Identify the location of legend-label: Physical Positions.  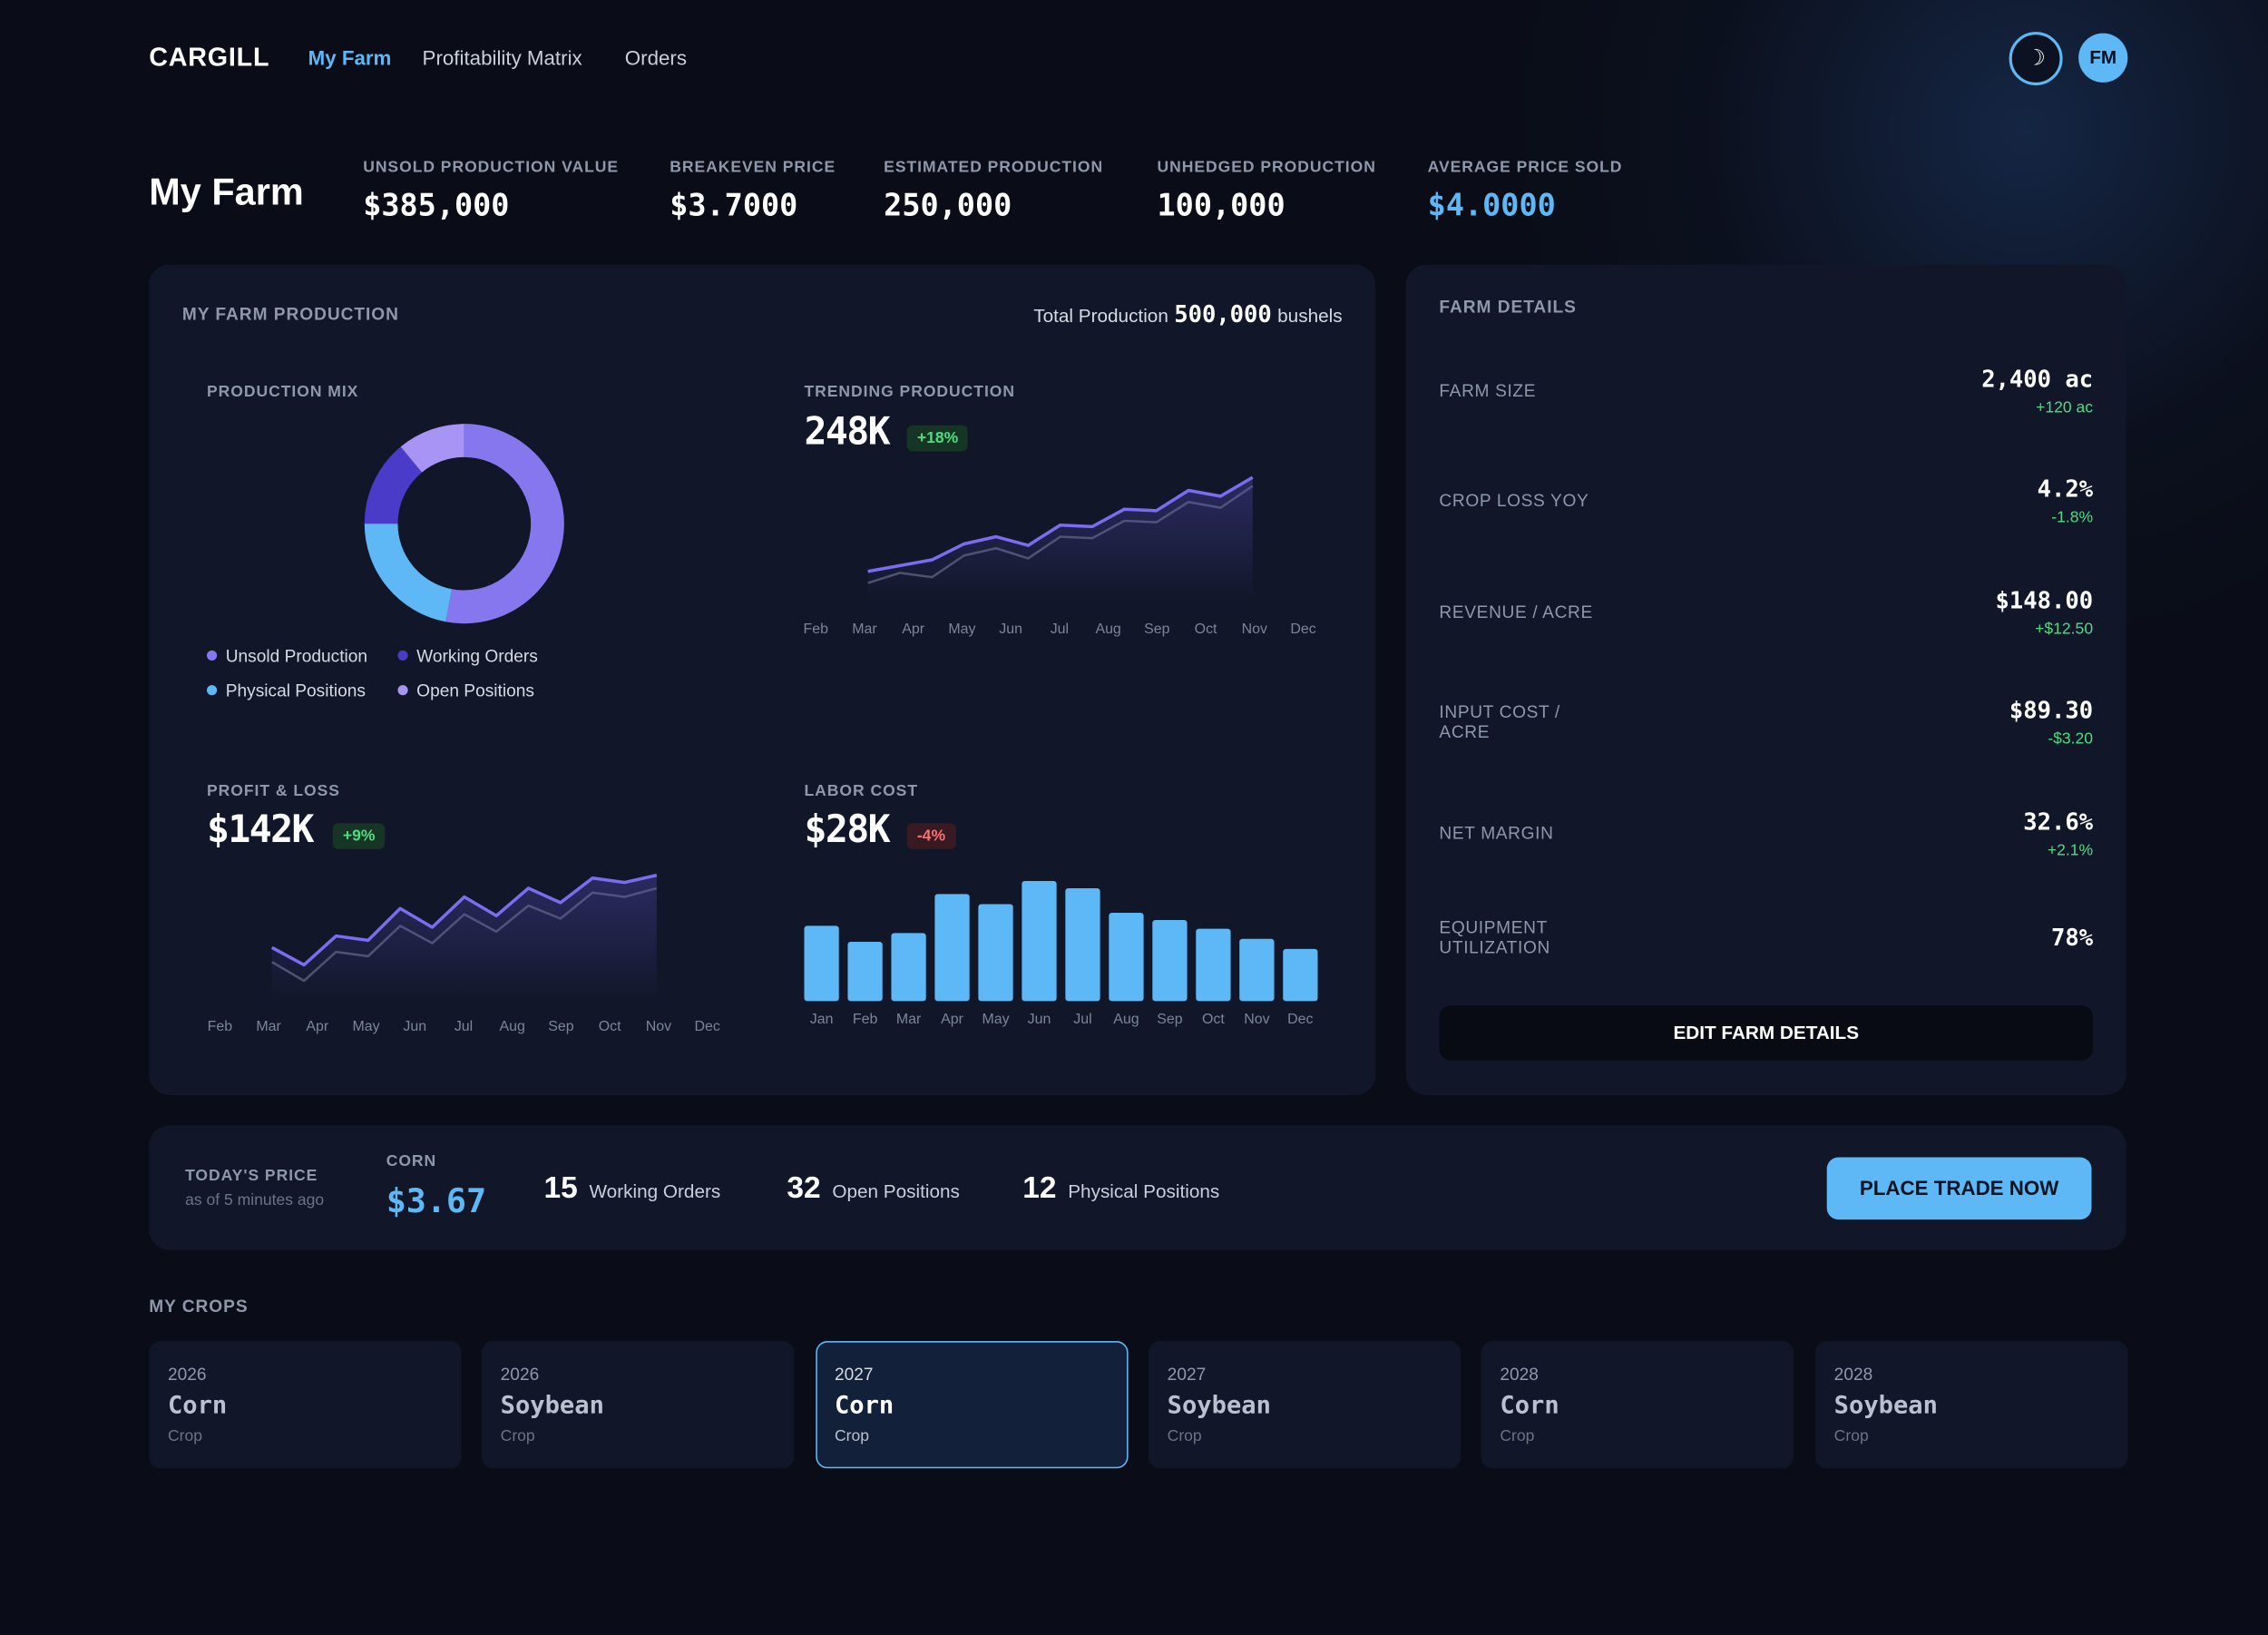
(296, 691).